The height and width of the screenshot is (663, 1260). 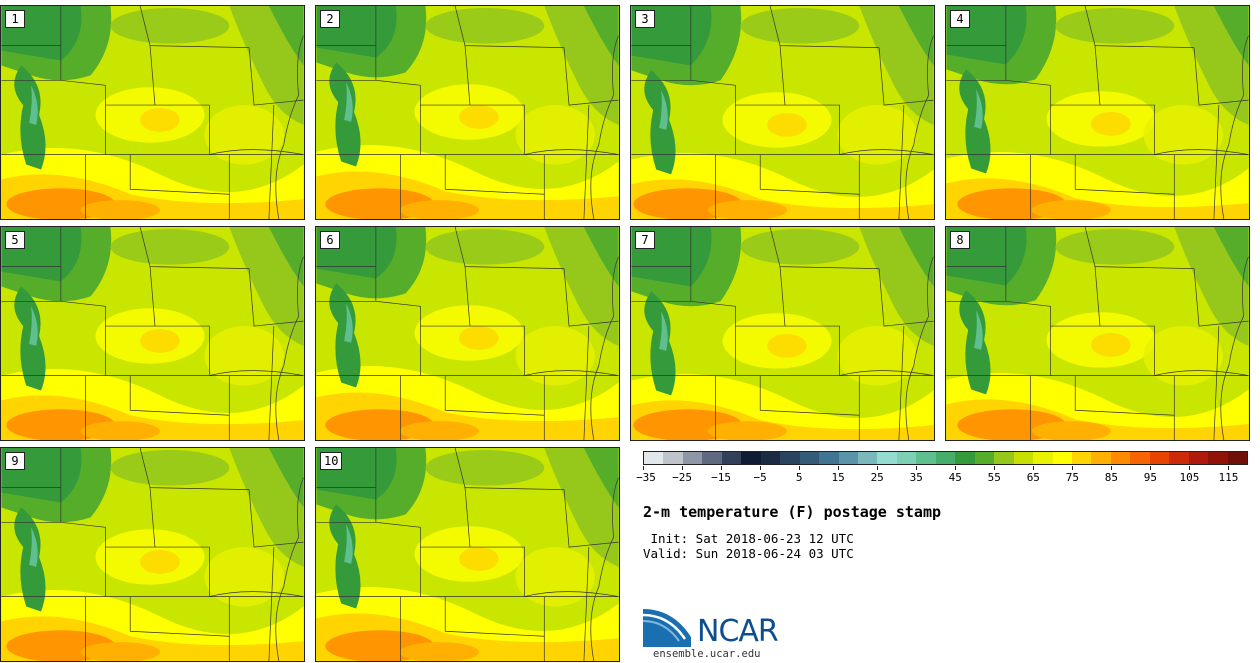 What do you see at coordinates (331, 461) in the screenshot?
I see `panel-number: 10` at bounding box center [331, 461].